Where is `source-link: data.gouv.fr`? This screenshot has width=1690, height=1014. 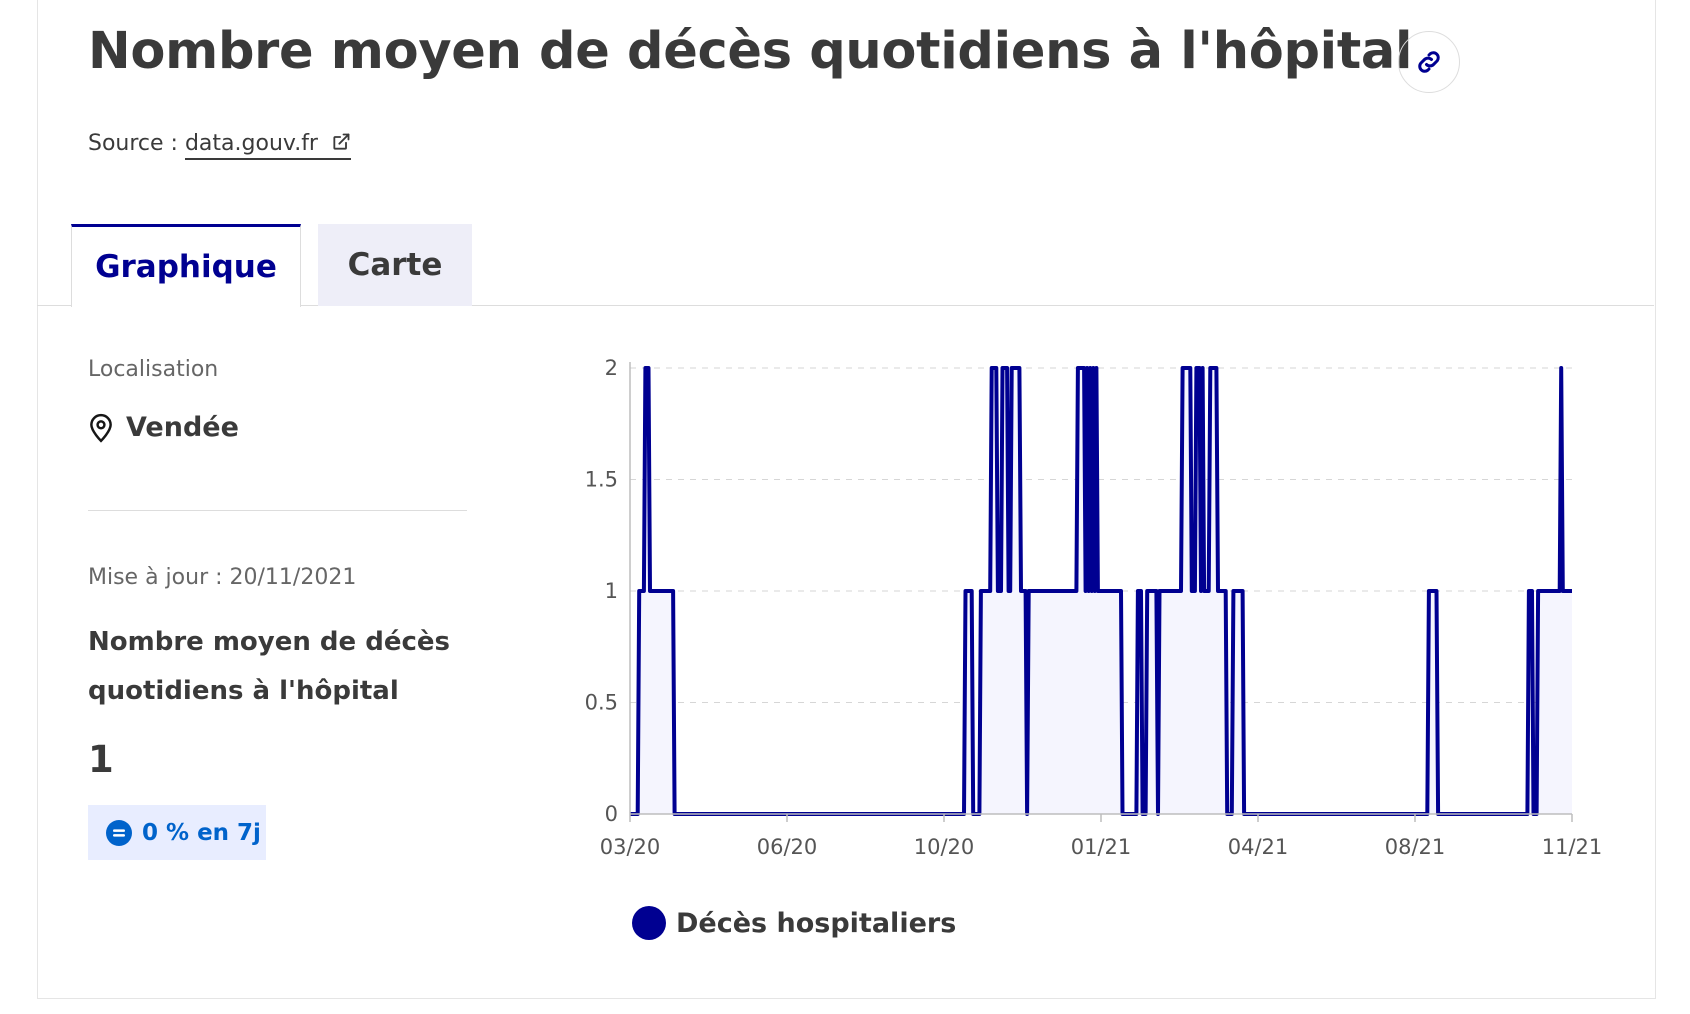 source-link: data.gouv.fr is located at coordinates (267, 145).